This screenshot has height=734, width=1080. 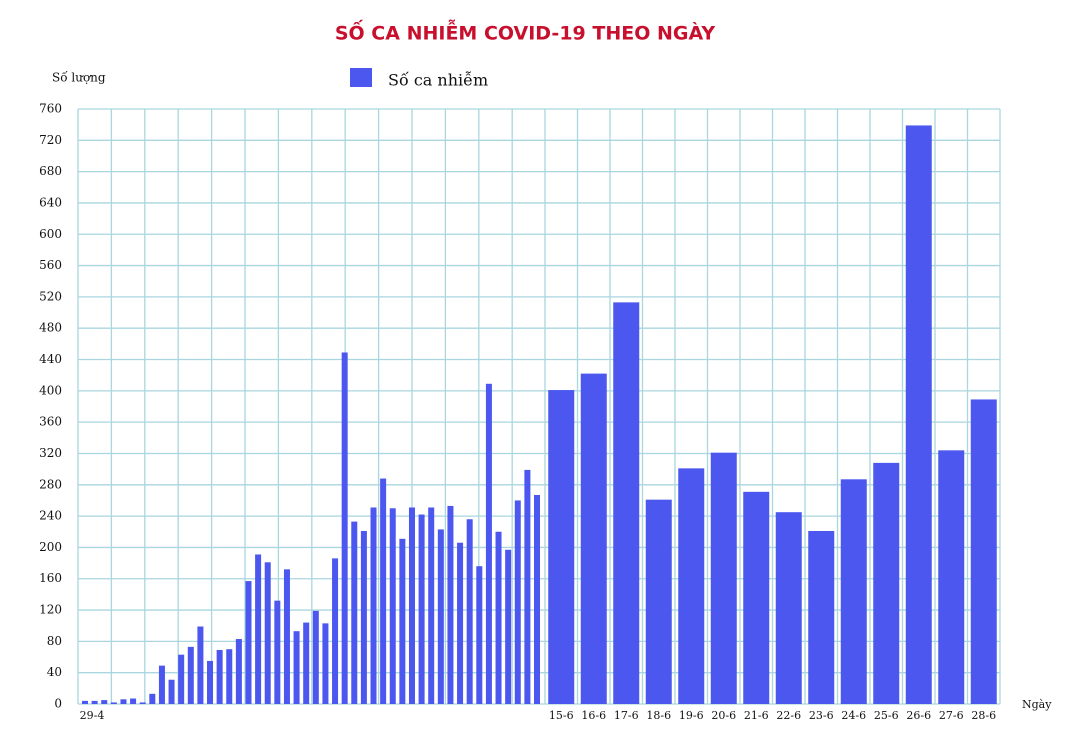 What do you see at coordinates (92, 715) in the screenshot?
I see `x-tick-label: 29-4` at bounding box center [92, 715].